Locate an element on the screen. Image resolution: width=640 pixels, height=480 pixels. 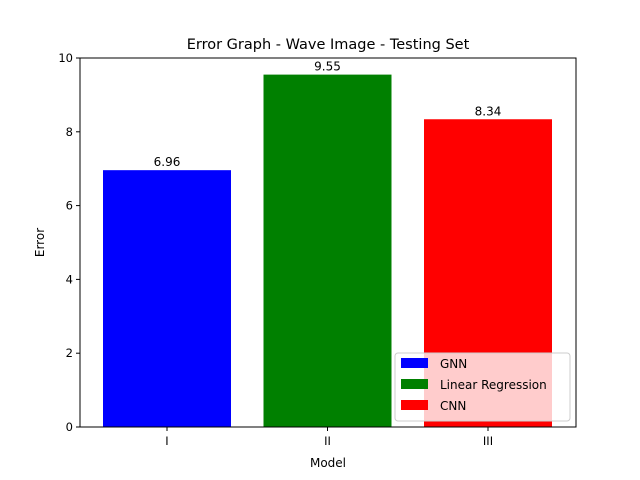
legend-entries: GNN Linear Regression CNN is located at coordinates (474, 385).